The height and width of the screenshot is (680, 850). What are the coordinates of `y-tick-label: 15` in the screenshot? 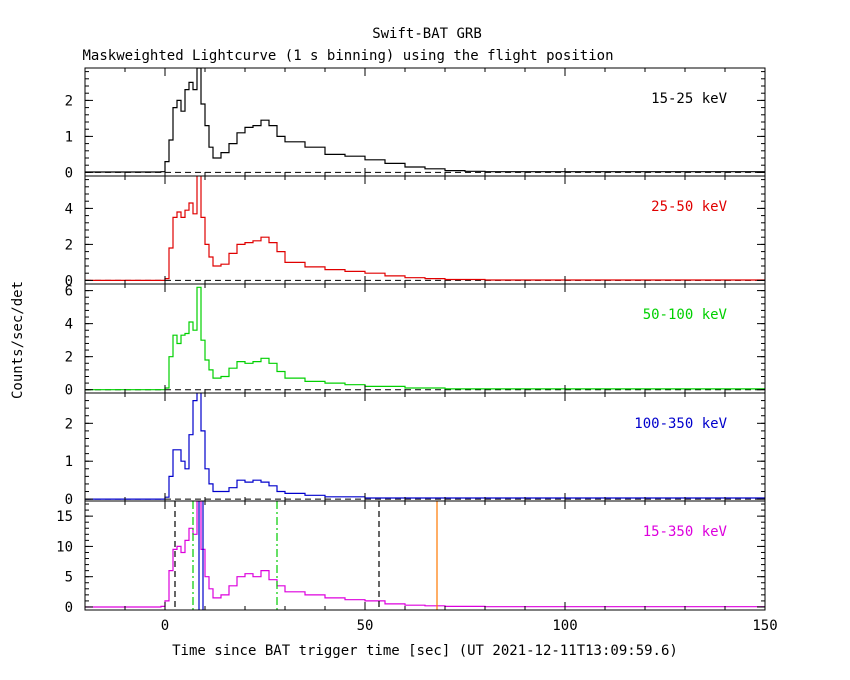 It's located at (64, 517).